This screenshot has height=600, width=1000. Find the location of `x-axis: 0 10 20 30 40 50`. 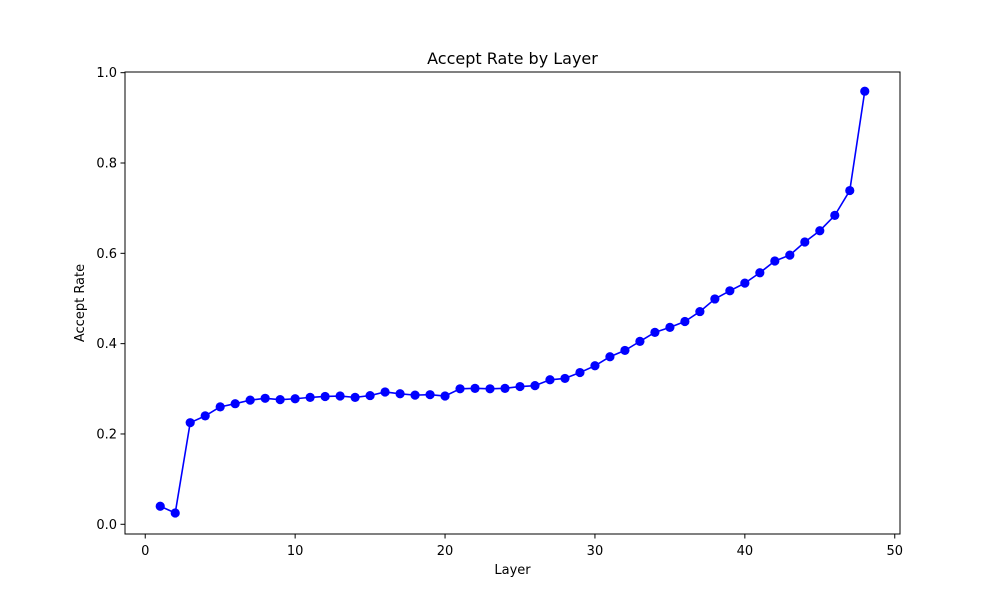

x-axis: 0 10 20 30 40 50 is located at coordinates (522, 546).